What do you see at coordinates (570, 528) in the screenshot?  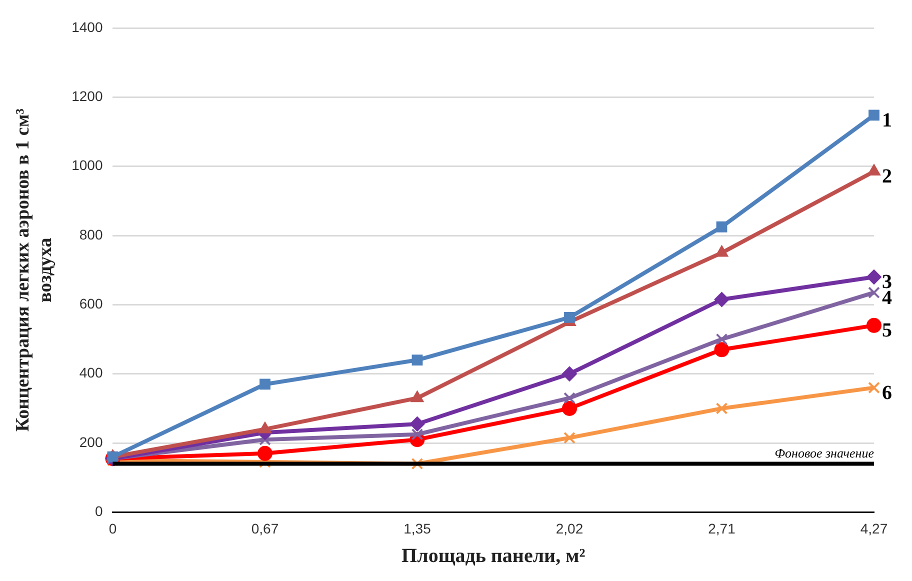 I see `x-tick-label: 2,02` at bounding box center [570, 528].